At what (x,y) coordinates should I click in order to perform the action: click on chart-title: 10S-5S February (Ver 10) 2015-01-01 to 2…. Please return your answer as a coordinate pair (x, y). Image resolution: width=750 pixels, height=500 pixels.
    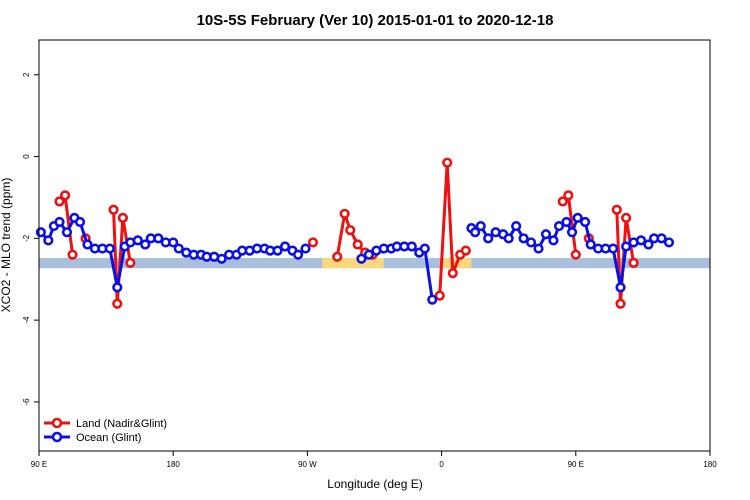
    Looking at the image, I should click on (375, 20).